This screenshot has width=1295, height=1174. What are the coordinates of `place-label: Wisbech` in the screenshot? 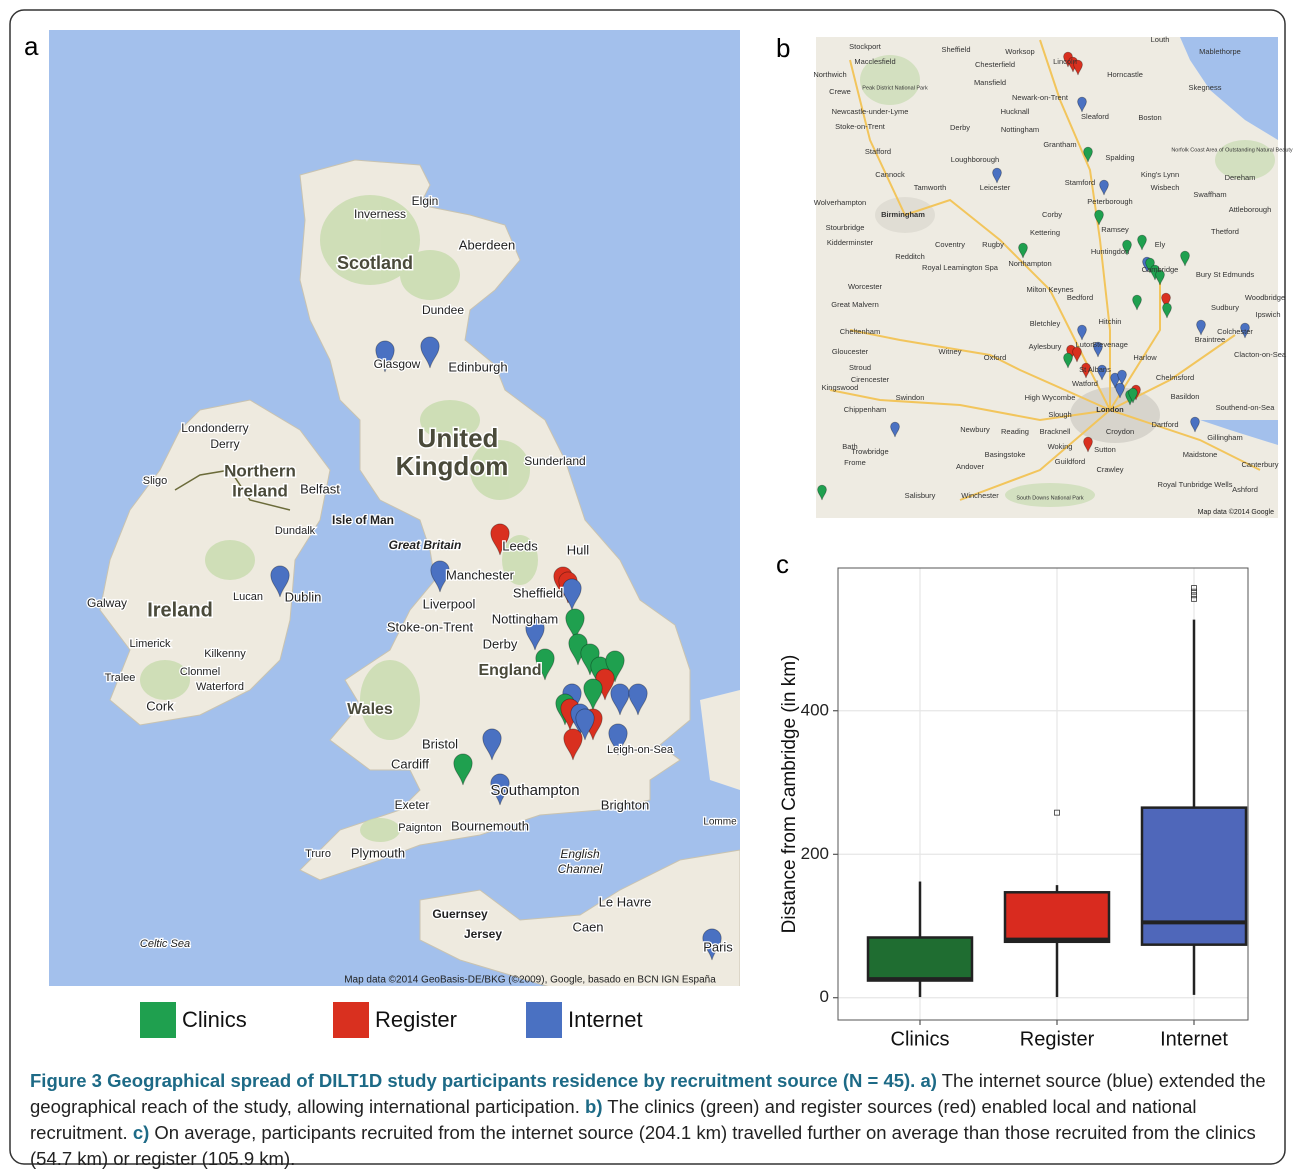 It's located at (1165, 187).